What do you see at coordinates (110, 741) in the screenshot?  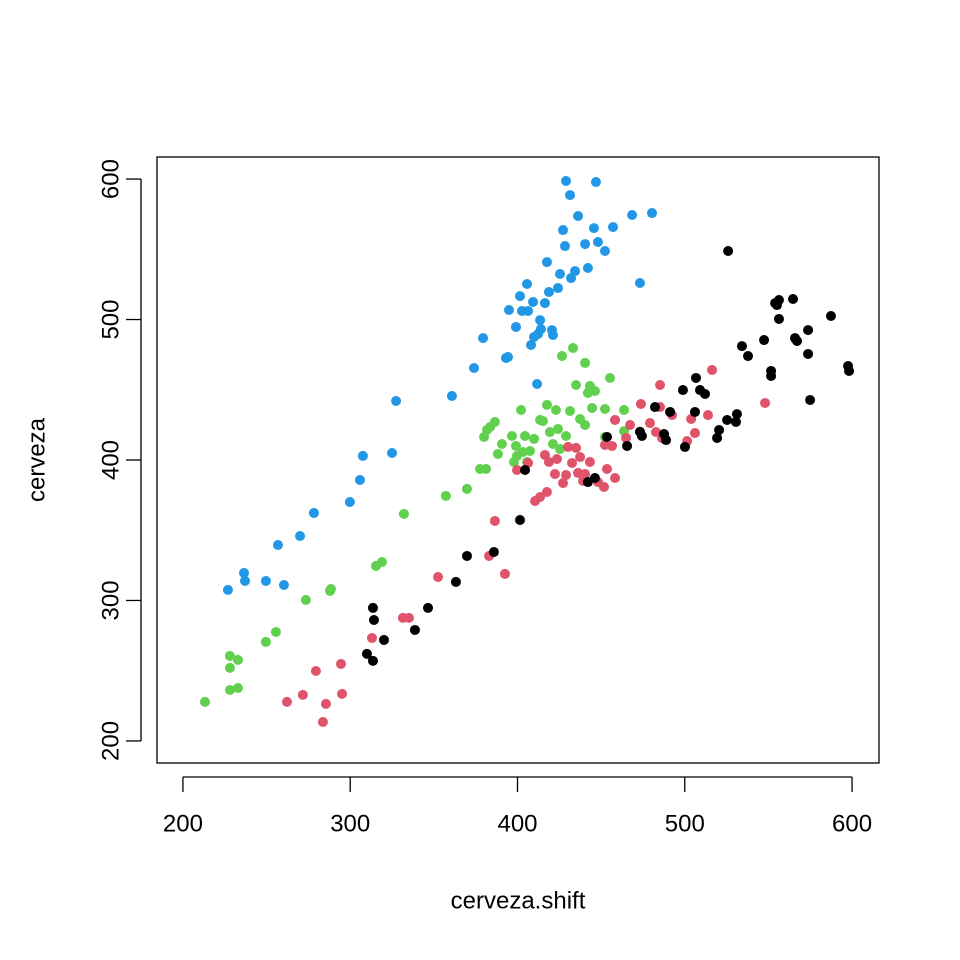 I see `y-tick-label: 200` at bounding box center [110, 741].